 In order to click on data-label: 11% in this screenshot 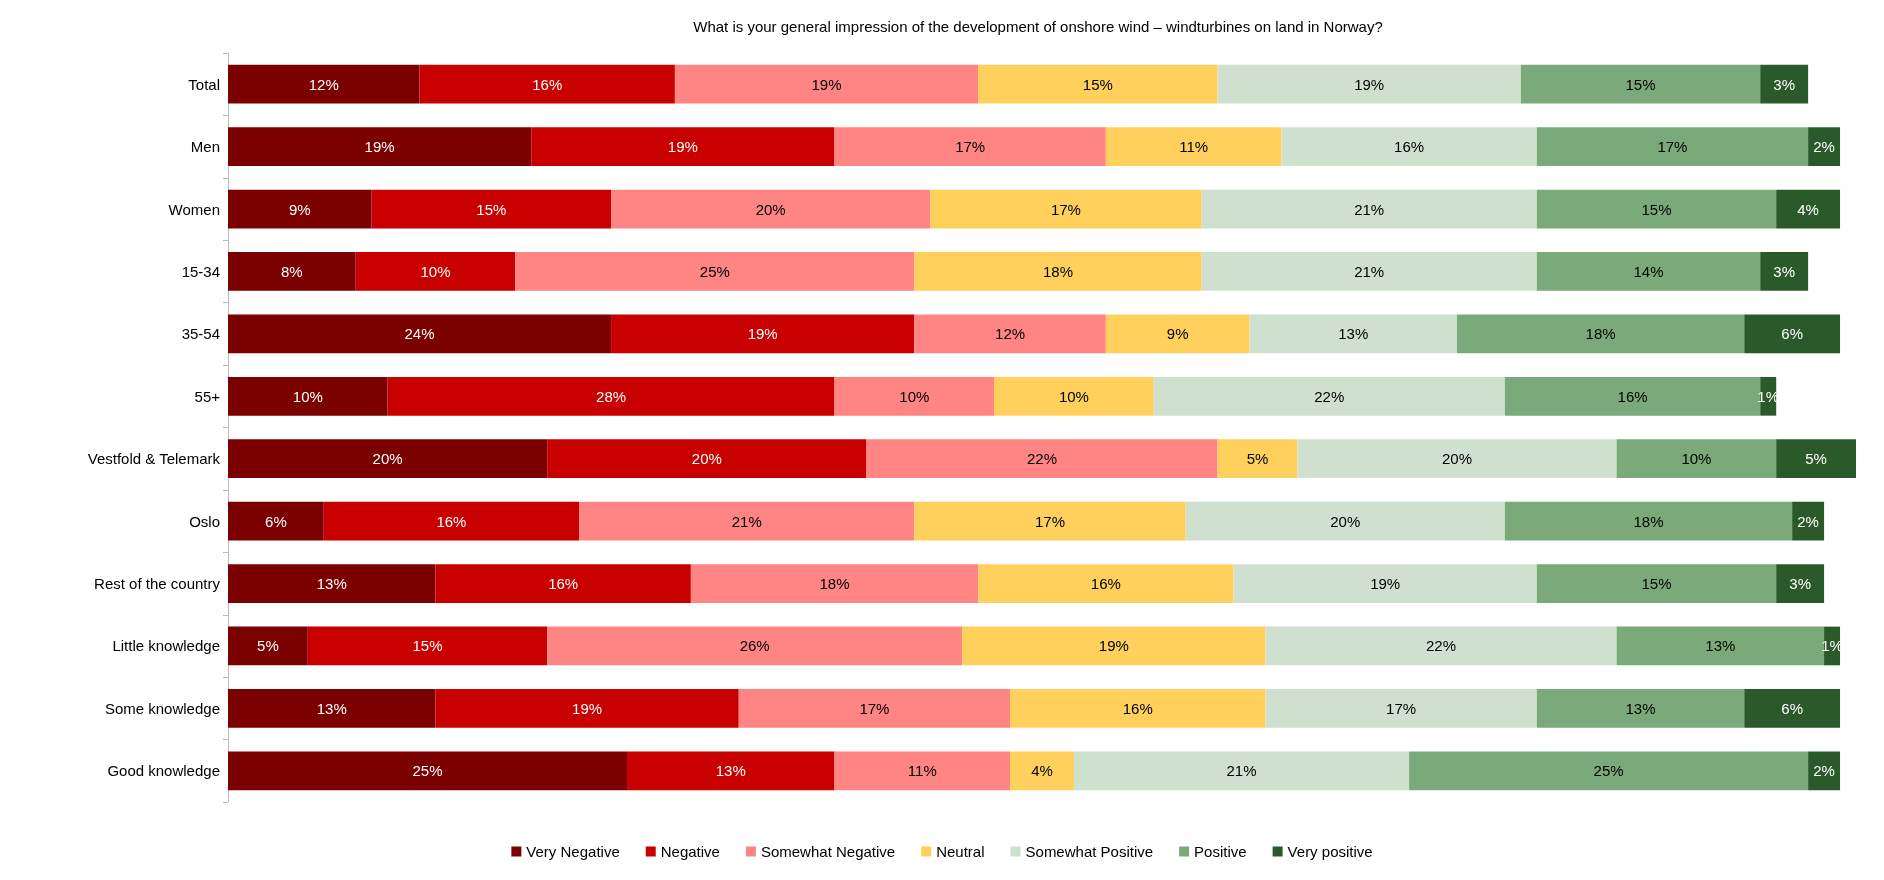, I will do `click(1194, 147)`.